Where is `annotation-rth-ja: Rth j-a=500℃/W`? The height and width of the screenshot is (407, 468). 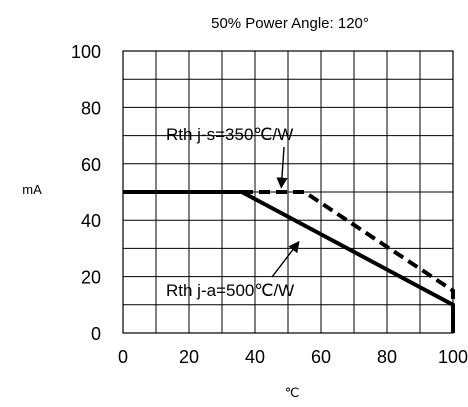 annotation-rth-ja: Rth j-a=500℃/W is located at coordinates (230, 290).